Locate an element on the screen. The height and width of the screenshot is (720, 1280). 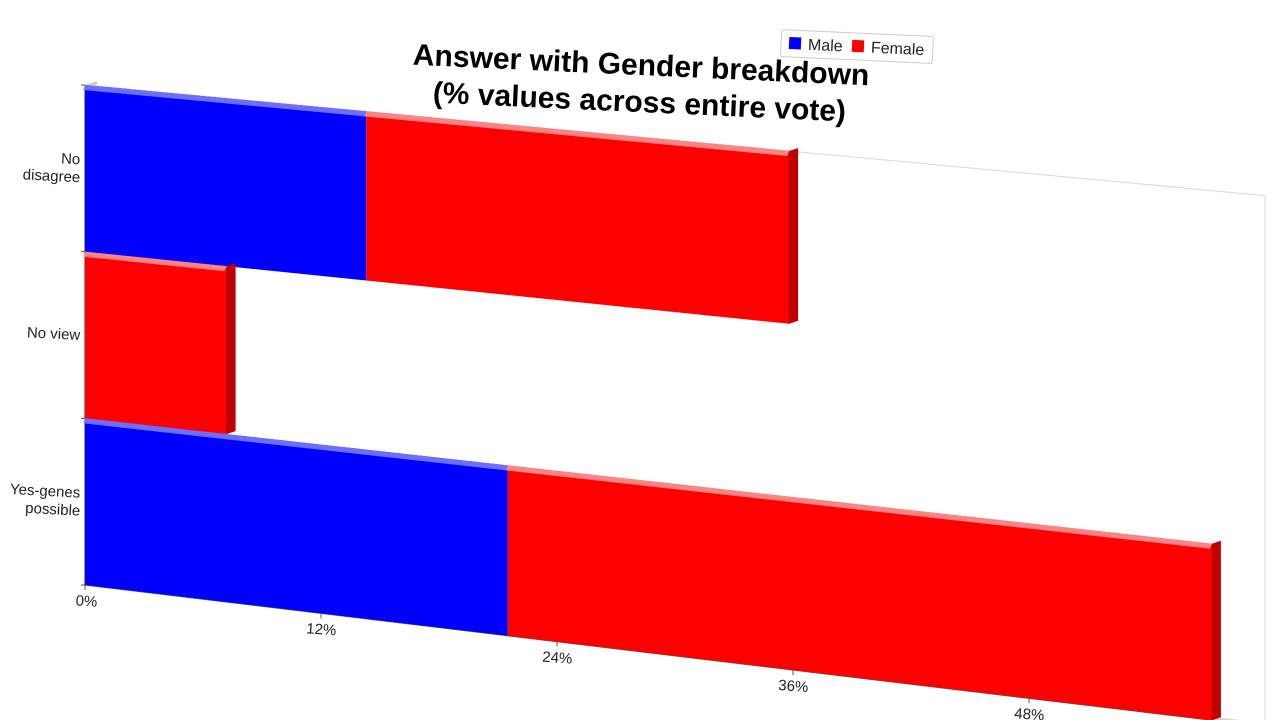
x-tick-label-2: 24% is located at coordinates (557, 658).